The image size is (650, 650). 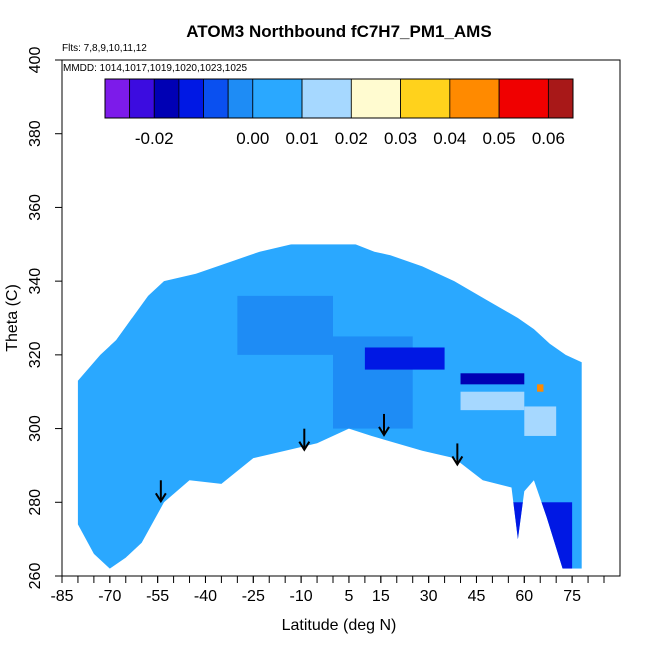 I want to click on colorbar-tick-label: 0.00, so click(x=252, y=138).